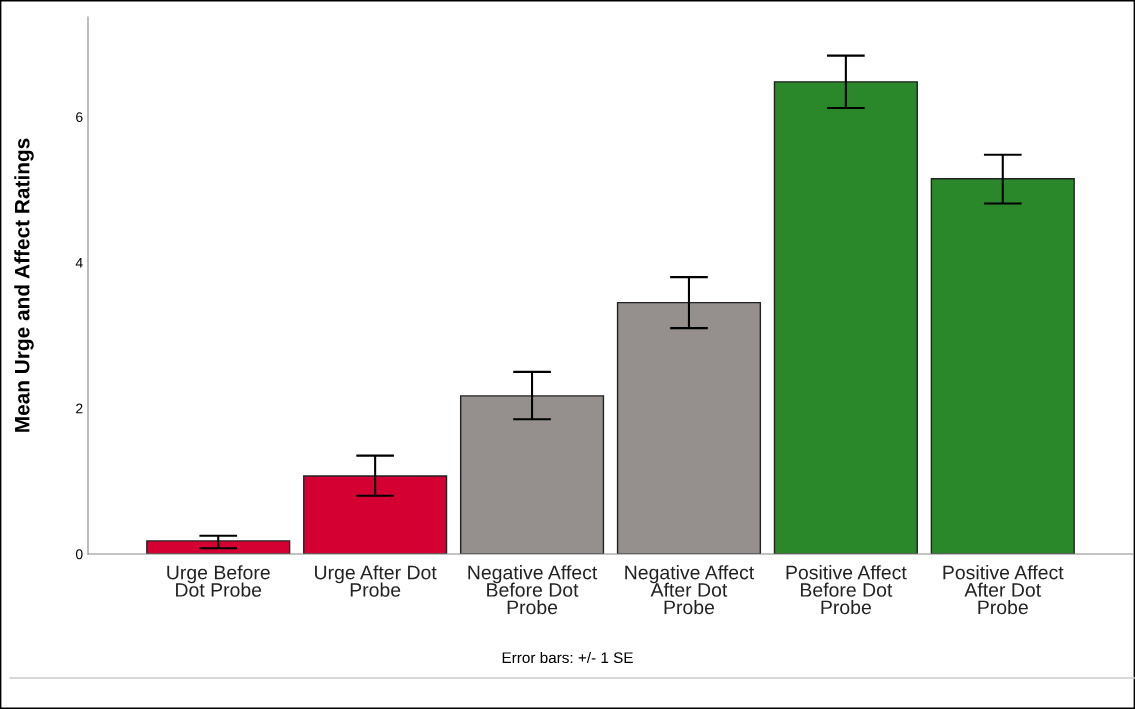 The height and width of the screenshot is (709, 1135). What do you see at coordinates (1003, 590) in the screenshot?
I see `x-tick-label: Positive Affect After Dot Probe` at bounding box center [1003, 590].